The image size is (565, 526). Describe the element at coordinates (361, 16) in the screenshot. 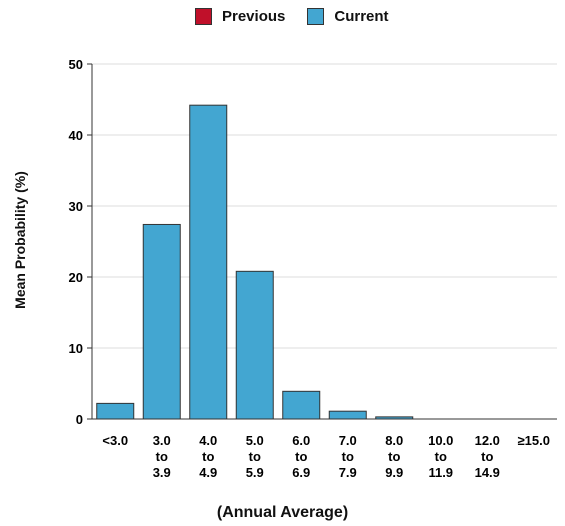

I see `legend-label-current: Current` at that location.